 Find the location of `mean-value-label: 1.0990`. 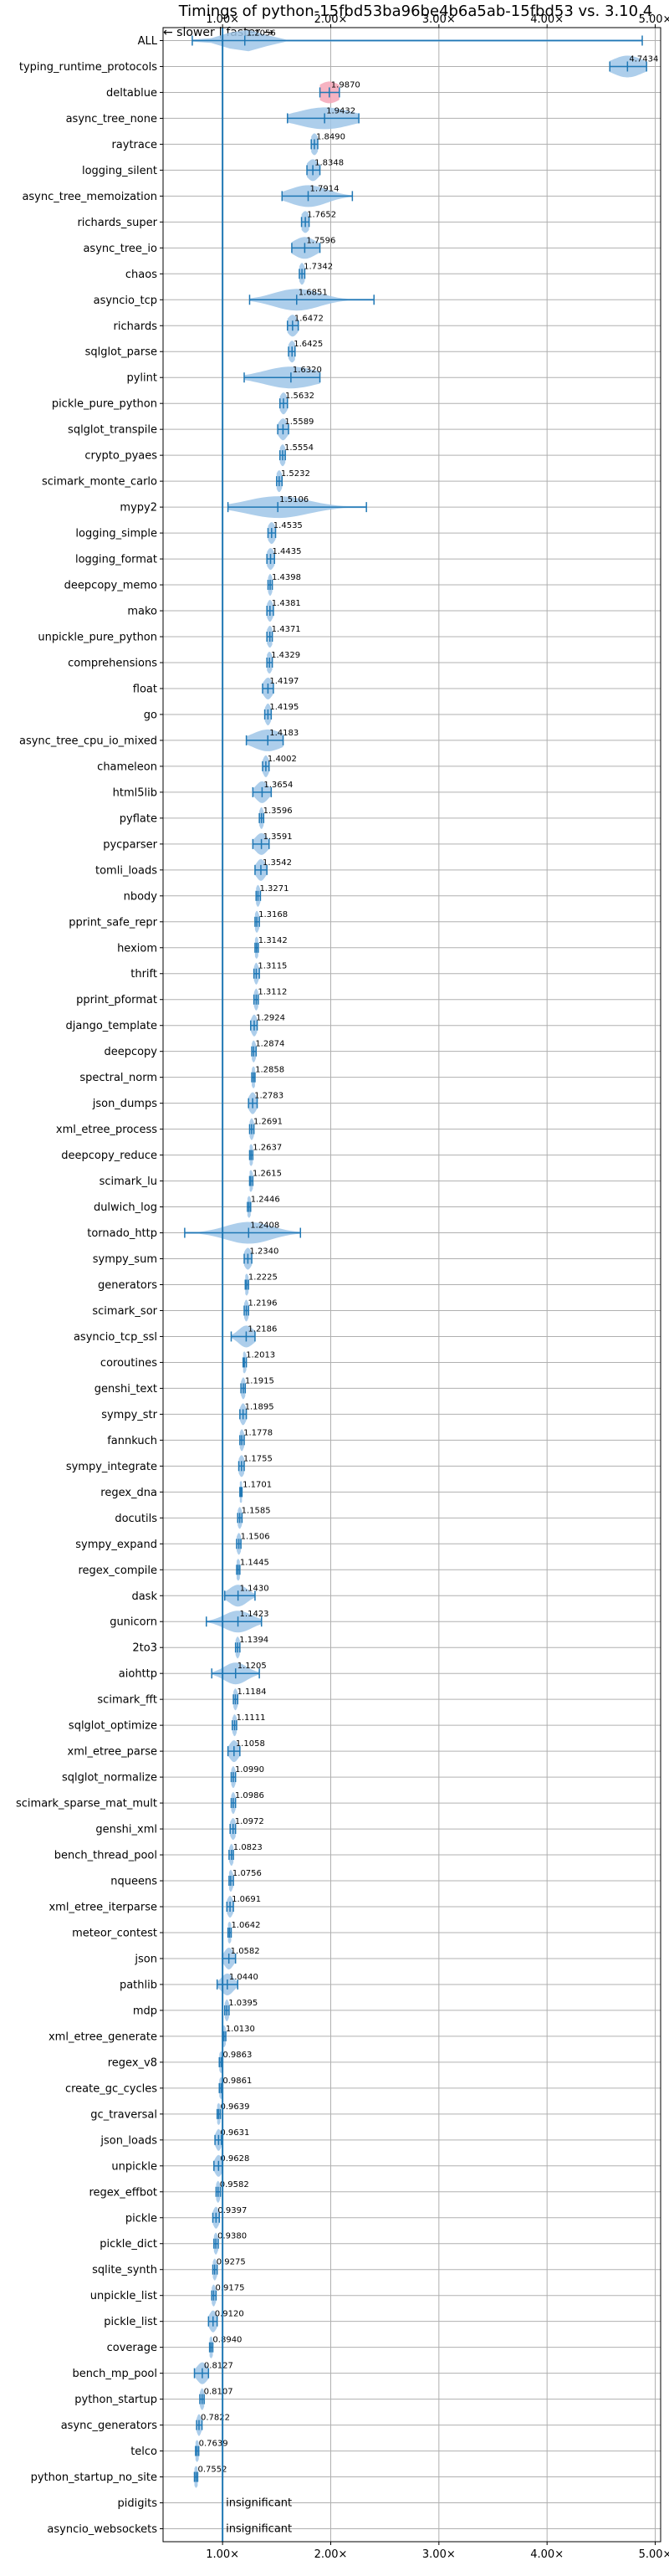

mean-value-label: 1.0990 is located at coordinates (249, 1770).